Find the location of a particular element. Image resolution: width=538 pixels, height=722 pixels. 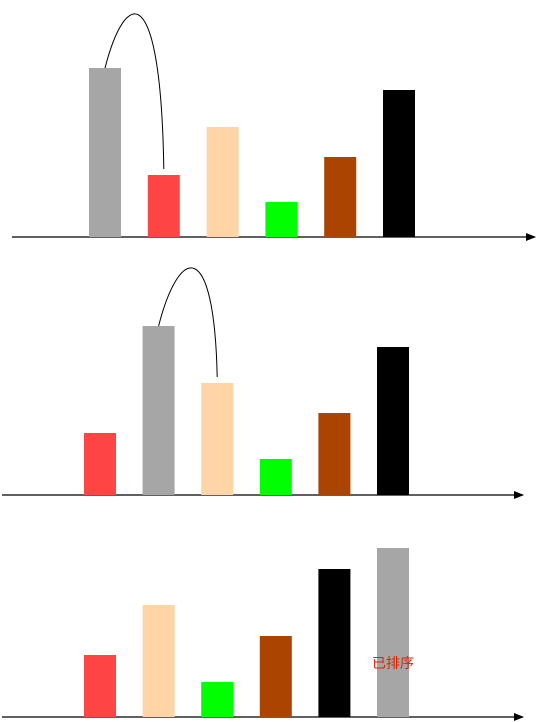

sorted-label: 已排序 is located at coordinates (393, 664).